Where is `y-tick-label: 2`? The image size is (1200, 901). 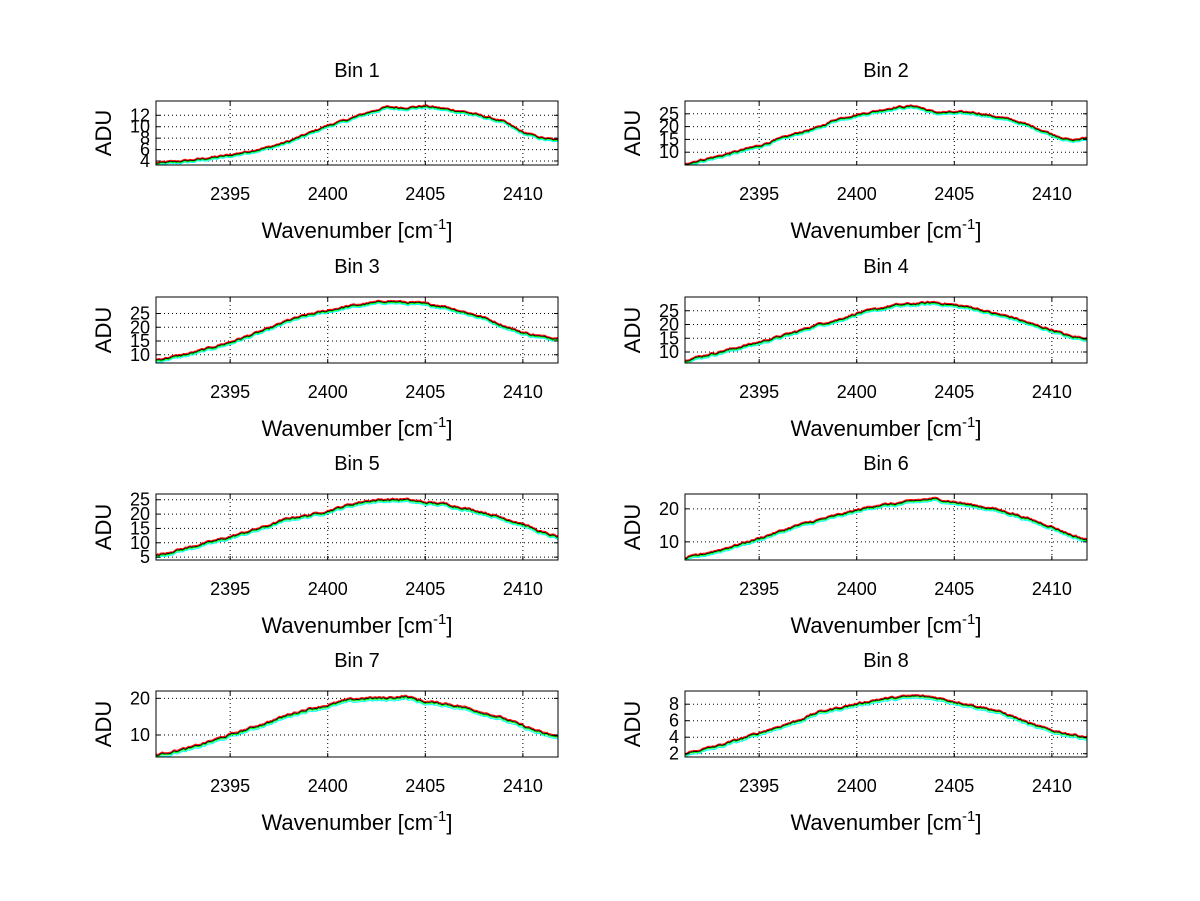 y-tick-label: 2 is located at coordinates (674, 754).